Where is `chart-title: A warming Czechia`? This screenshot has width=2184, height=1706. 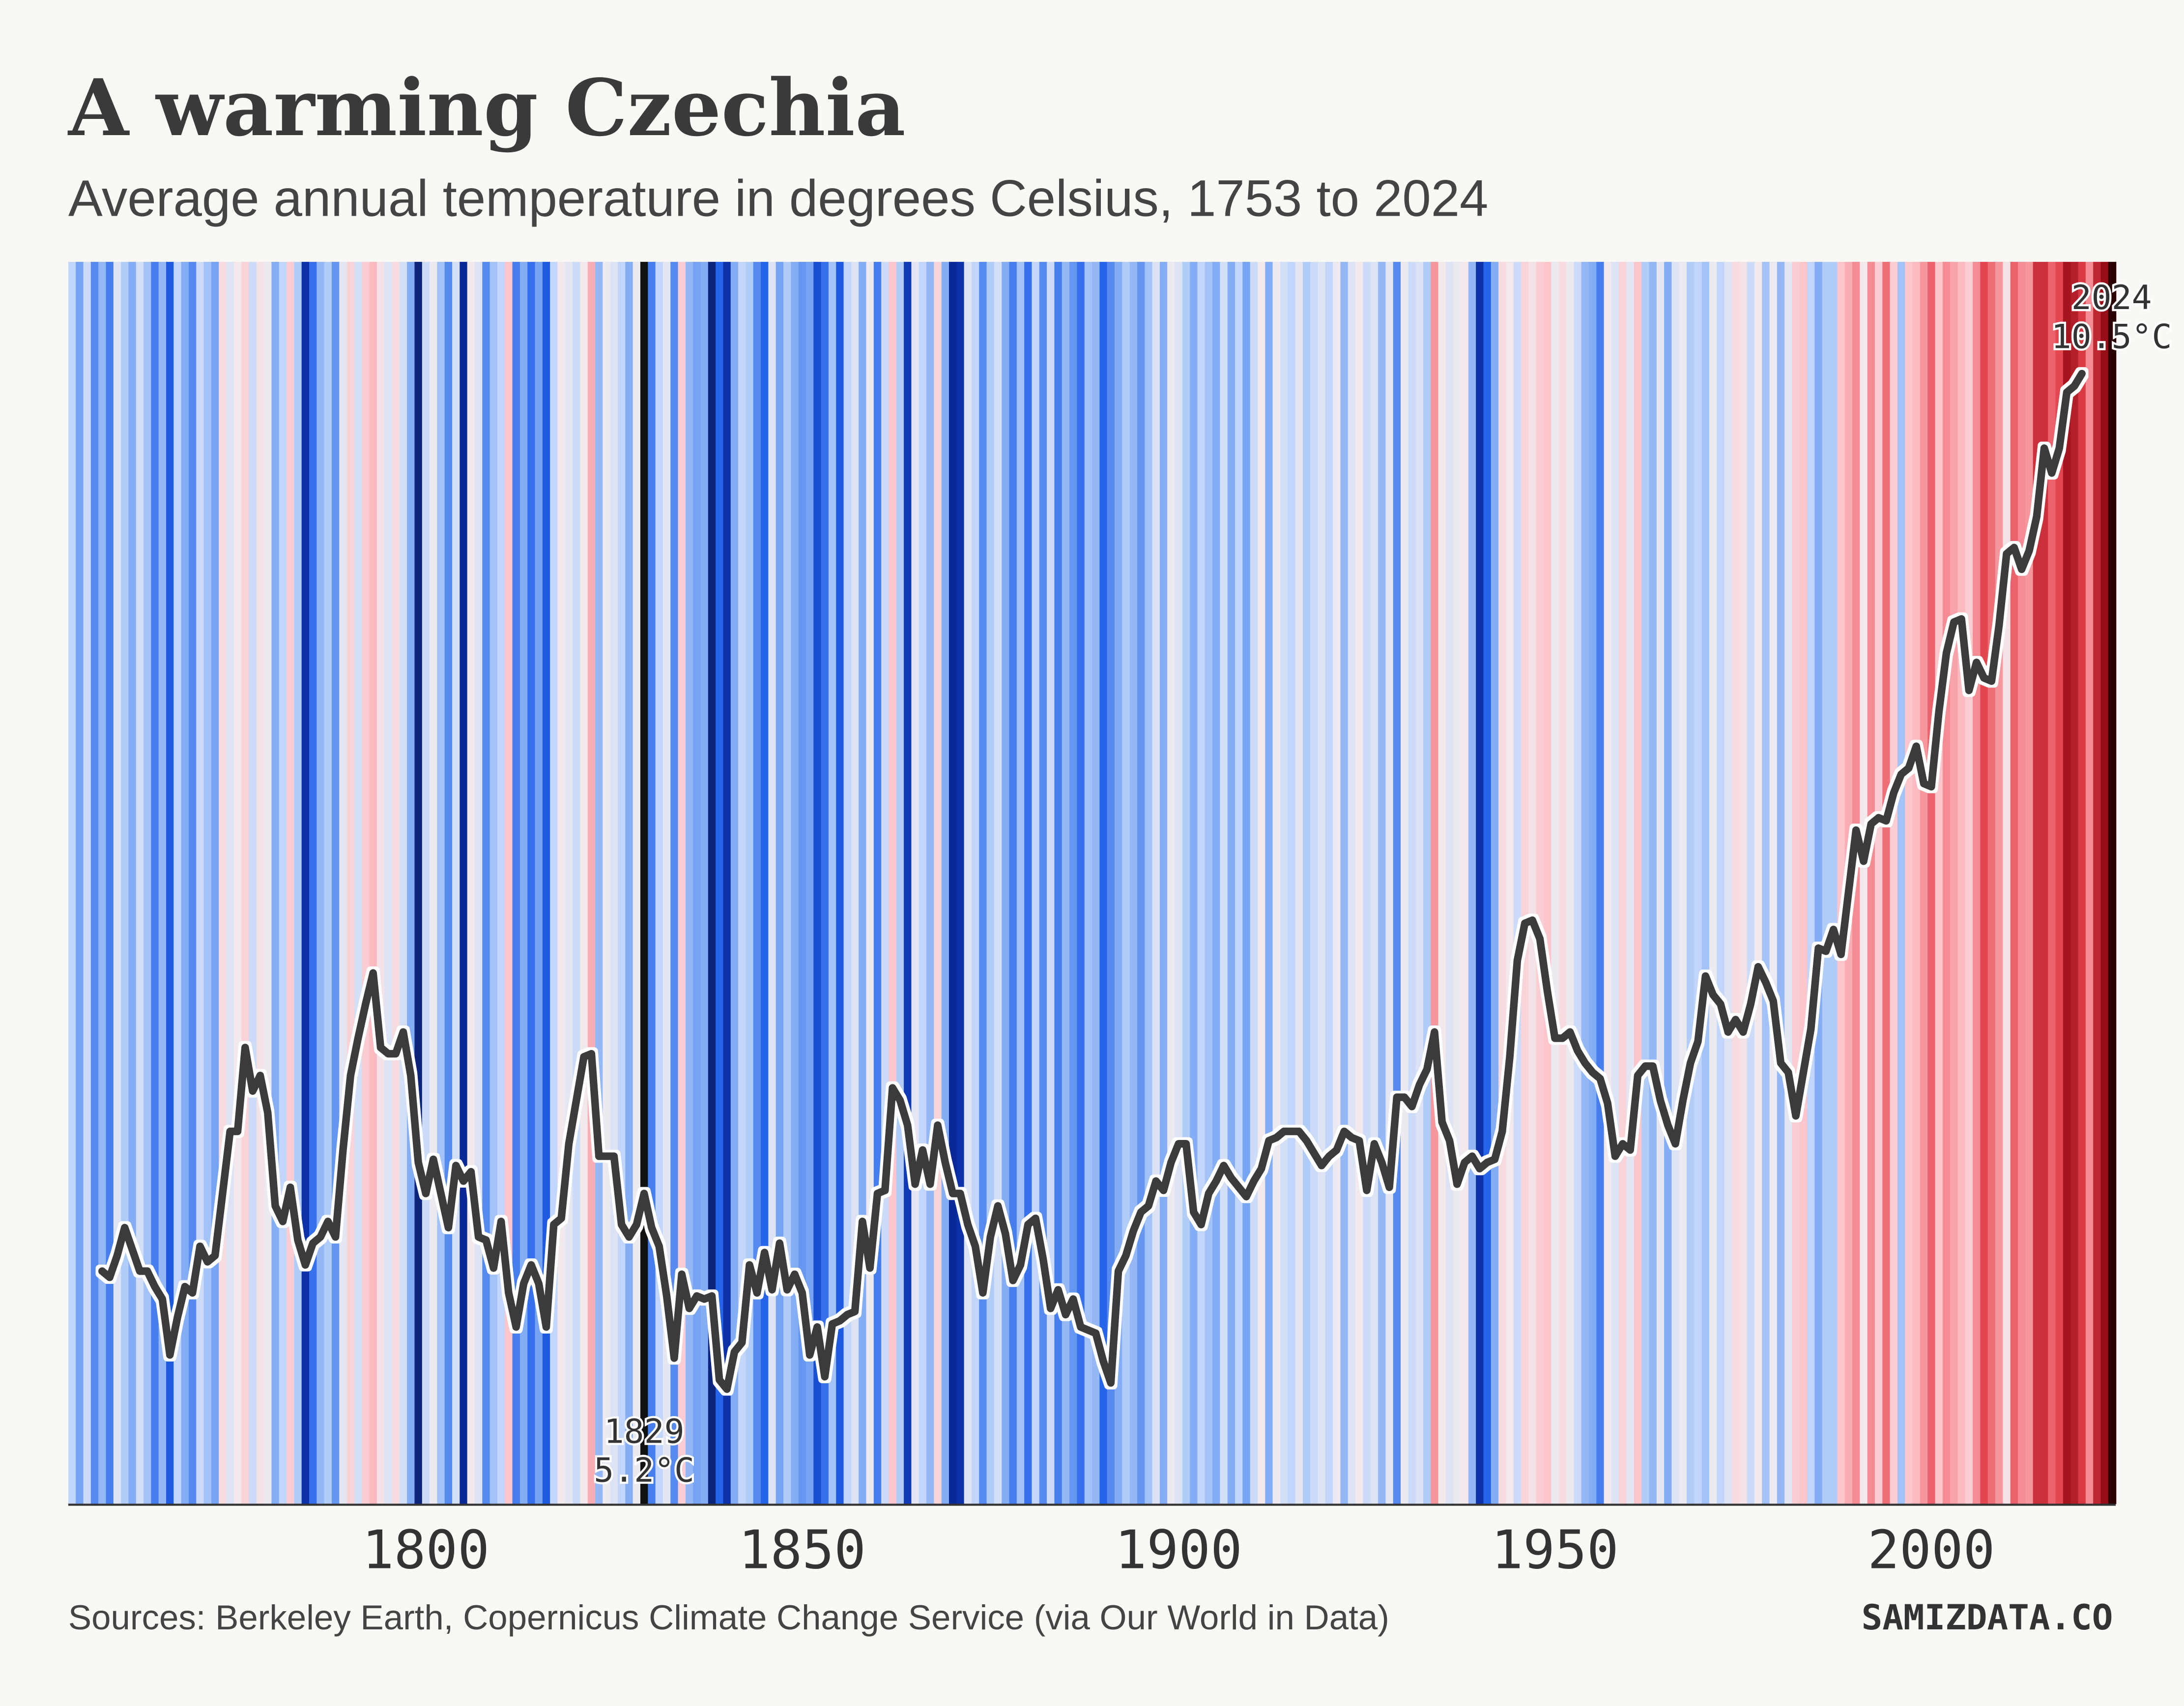 chart-title: A warming Czechia is located at coordinates (486, 108).